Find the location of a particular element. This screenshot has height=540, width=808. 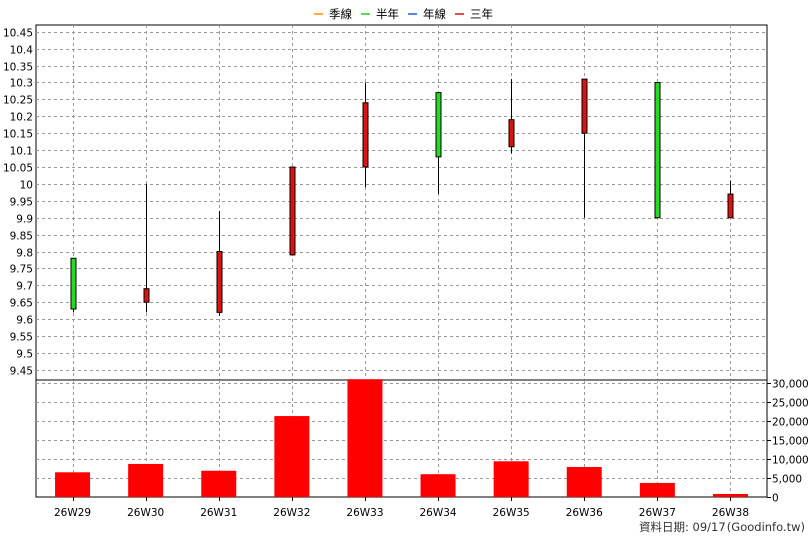

volume-bar-26W34 is located at coordinates (438, 485).